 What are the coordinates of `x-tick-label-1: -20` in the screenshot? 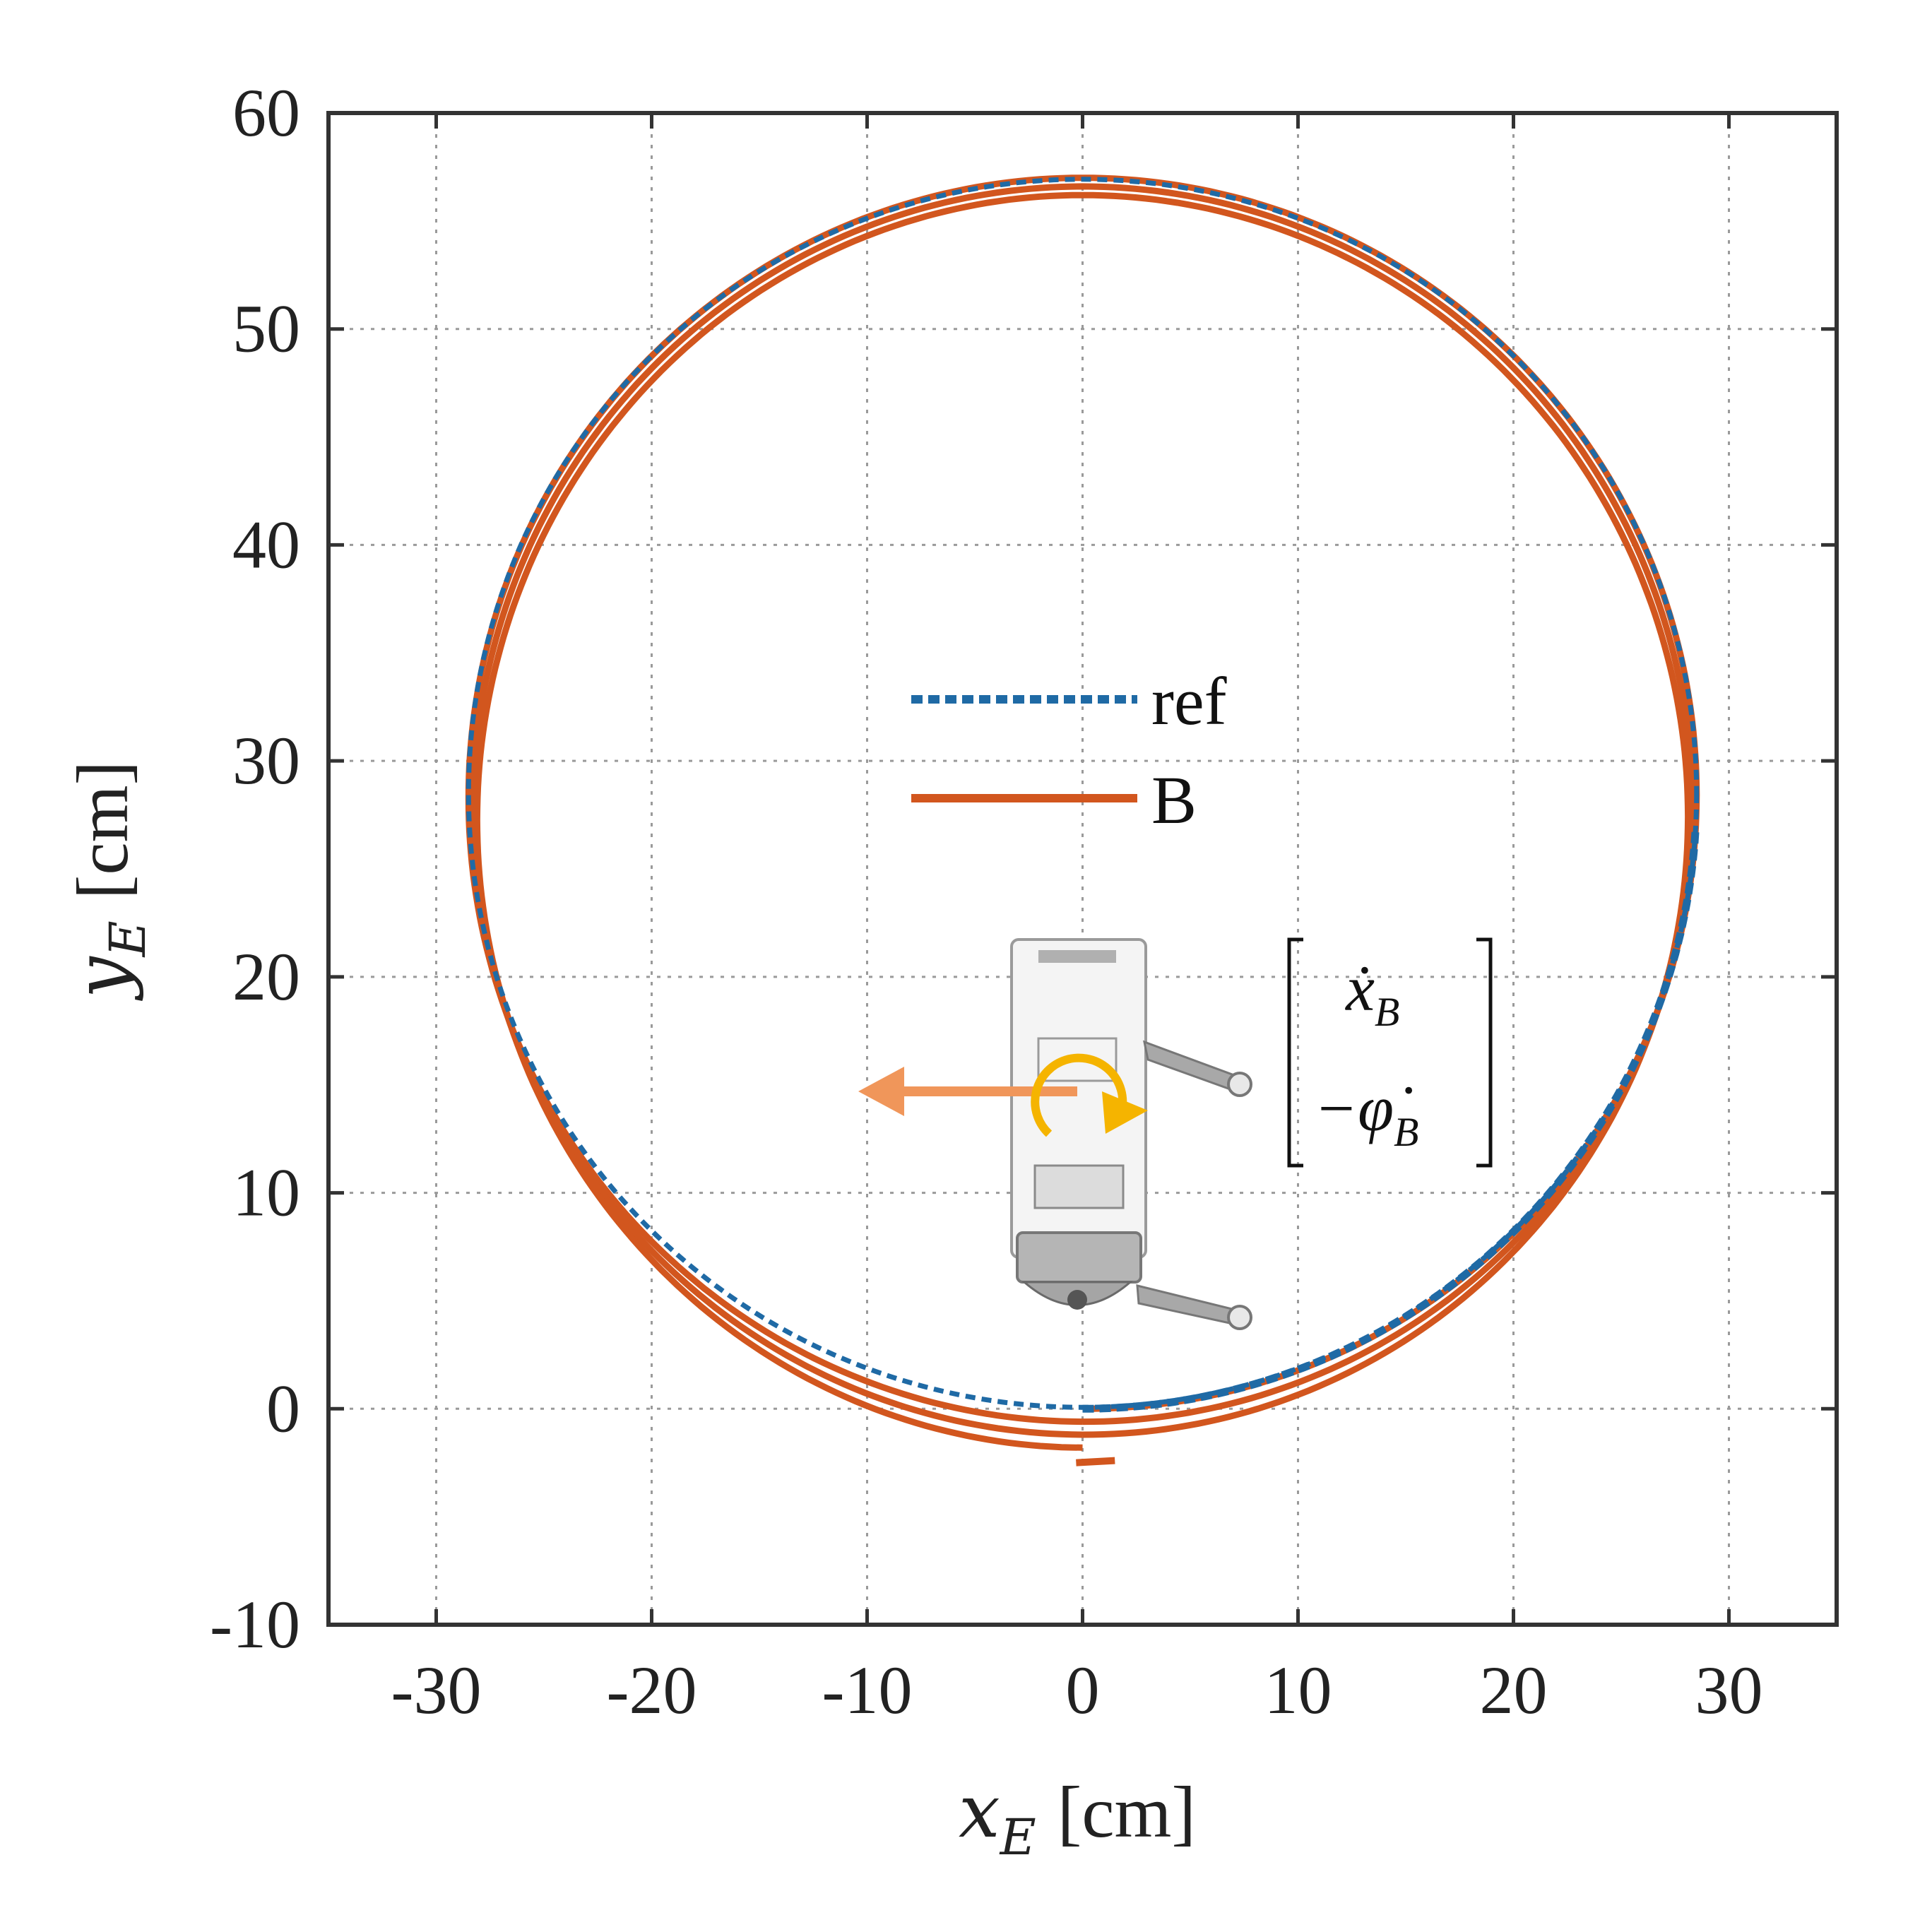 It's located at (652, 1690).